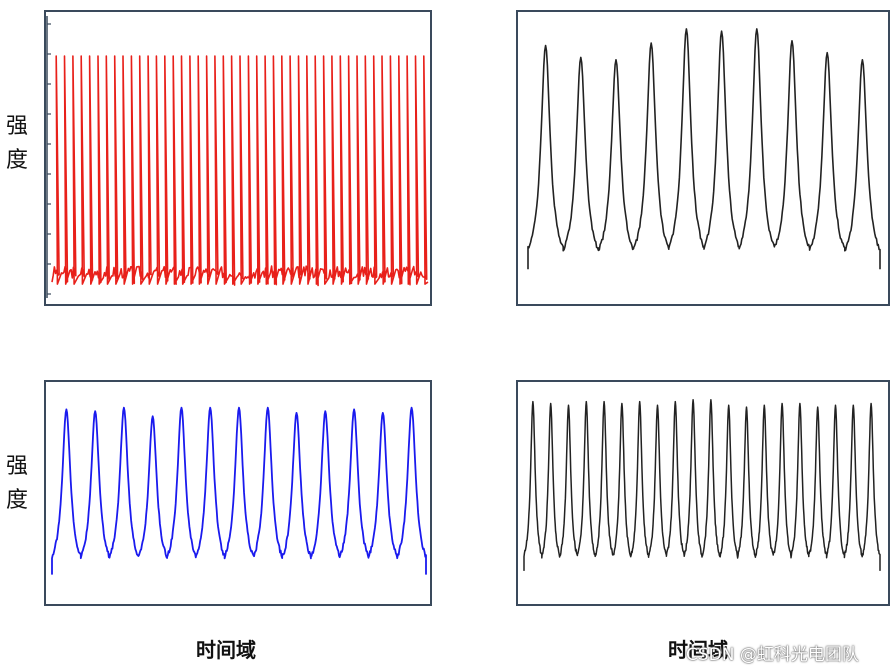 This screenshot has width=896, height=670. I want to click on pulse-chart-black-bottom, so click(702, 485).